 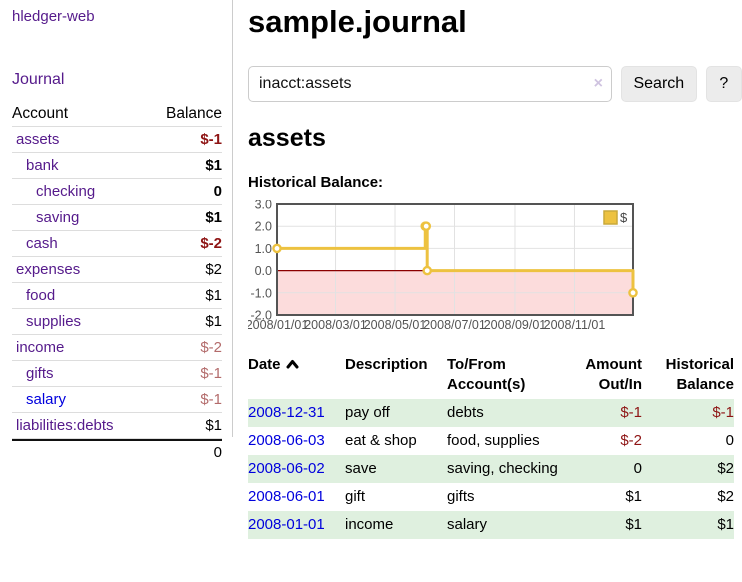 I want to click on clear-search-icon: ×, so click(x=598, y=83).